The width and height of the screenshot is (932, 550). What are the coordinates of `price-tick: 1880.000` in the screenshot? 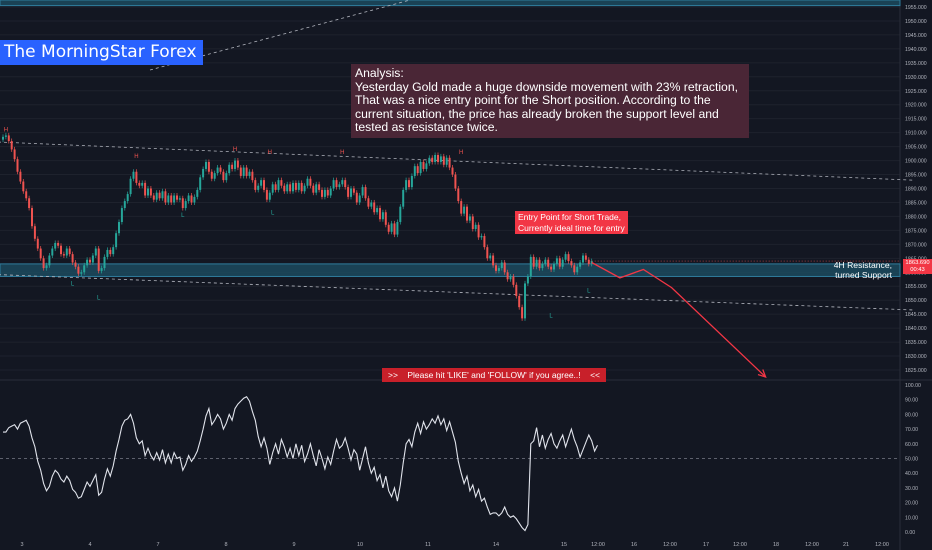 It's located at (916, 217).